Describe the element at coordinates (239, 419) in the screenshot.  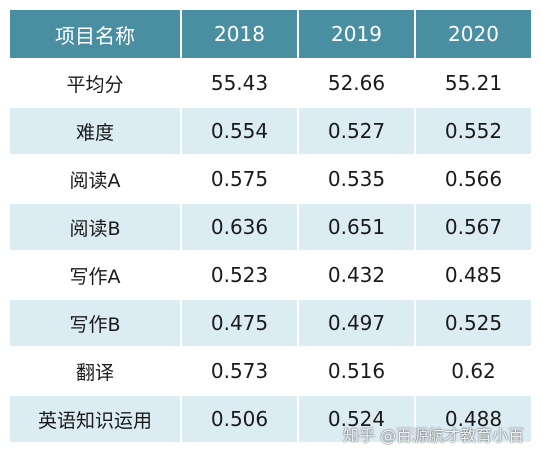
I see `table-cell: 0.506` at that location.